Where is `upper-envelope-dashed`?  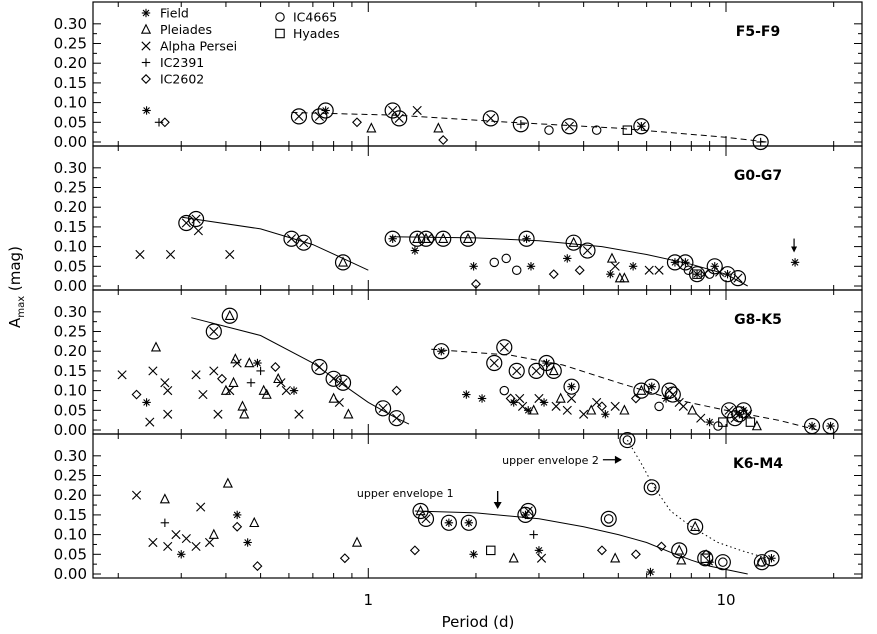 upper-envelope-dashed is located at coordinates (624, 389).